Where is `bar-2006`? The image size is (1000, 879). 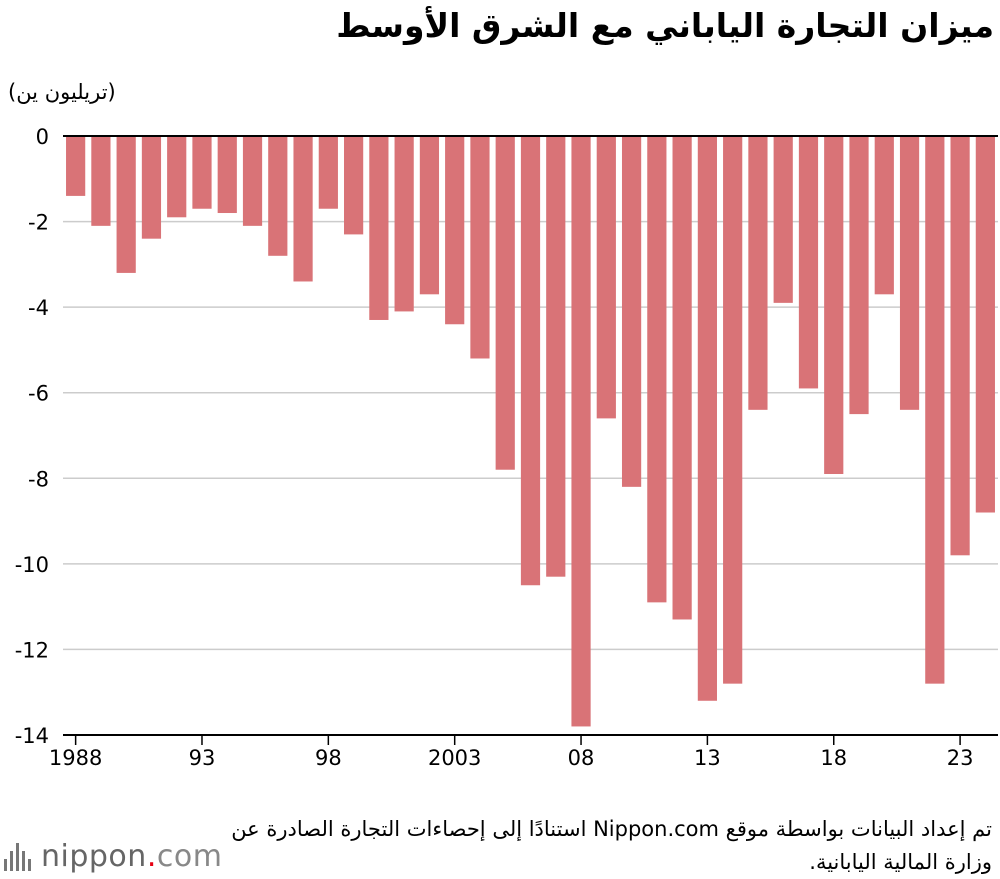
bar-2006 is located at coordinates (530, 361).